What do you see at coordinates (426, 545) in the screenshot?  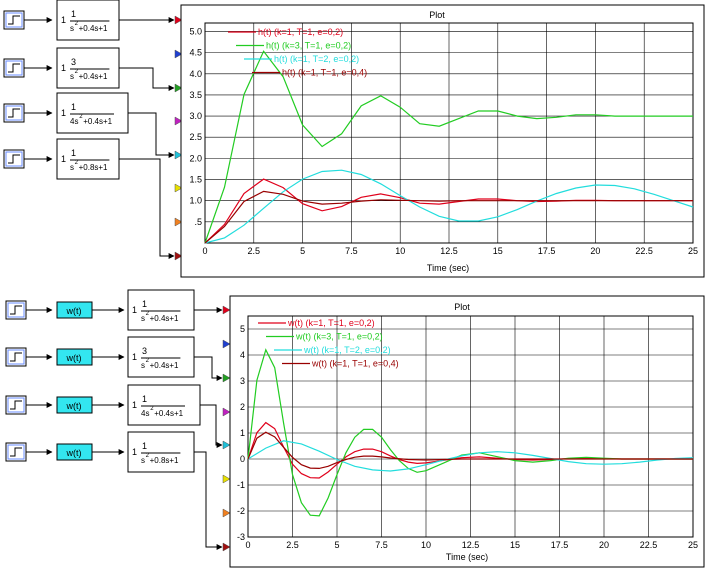 I see `x-tick-label: 10` at bounding box center [426, 545].